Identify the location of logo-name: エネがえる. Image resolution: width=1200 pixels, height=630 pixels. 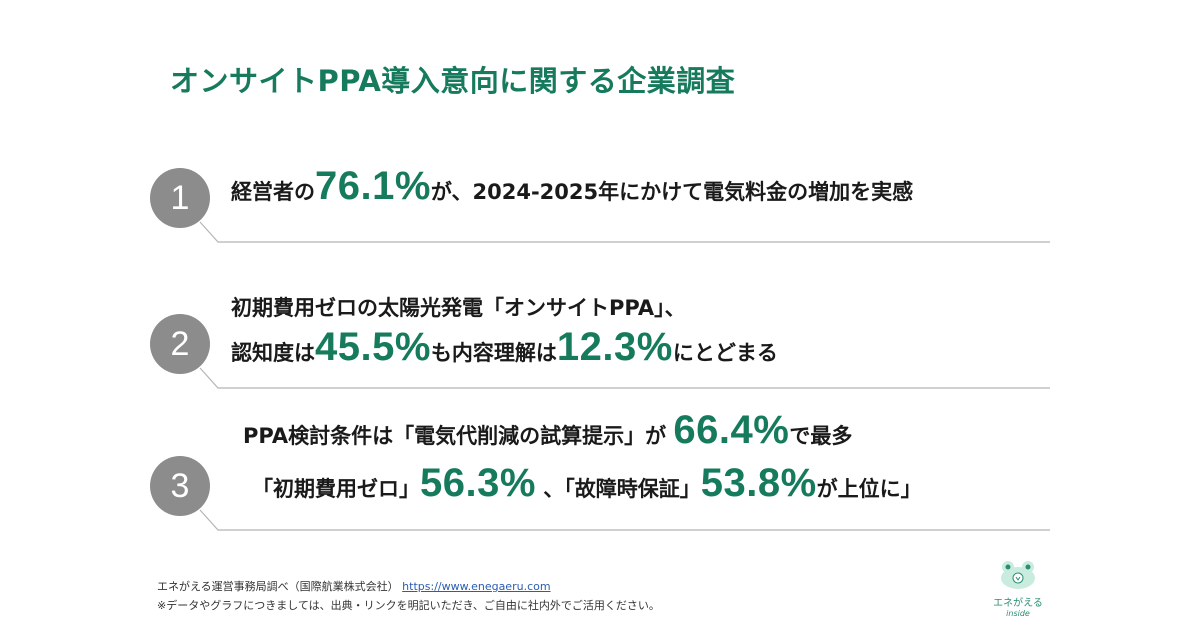
(1018, 603).